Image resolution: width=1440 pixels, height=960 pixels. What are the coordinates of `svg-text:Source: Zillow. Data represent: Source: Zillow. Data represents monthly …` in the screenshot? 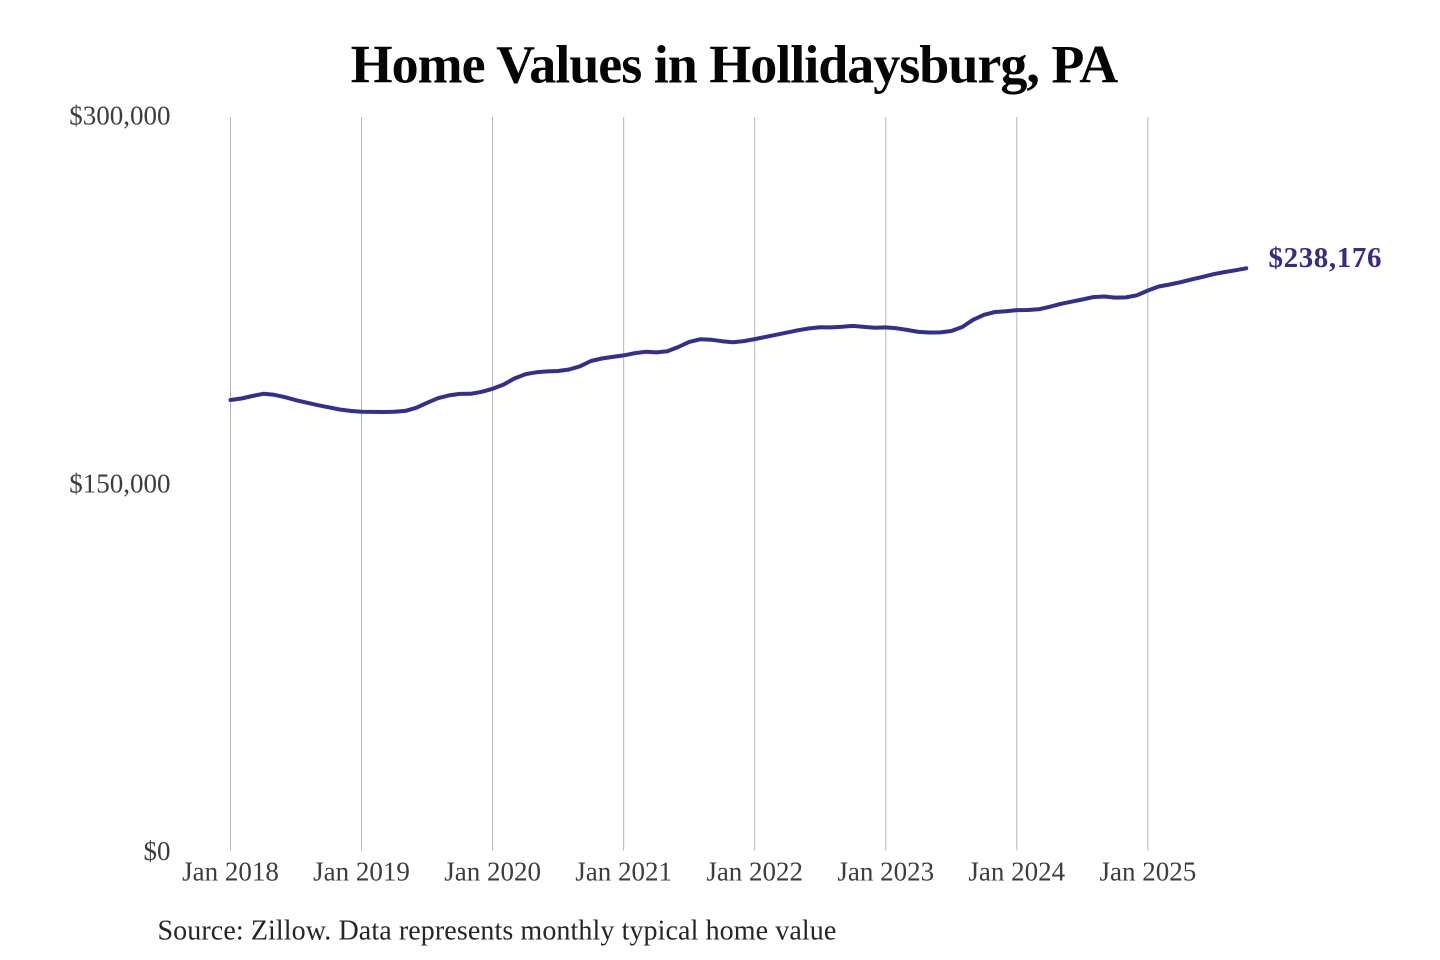 It's located at (497, 931).